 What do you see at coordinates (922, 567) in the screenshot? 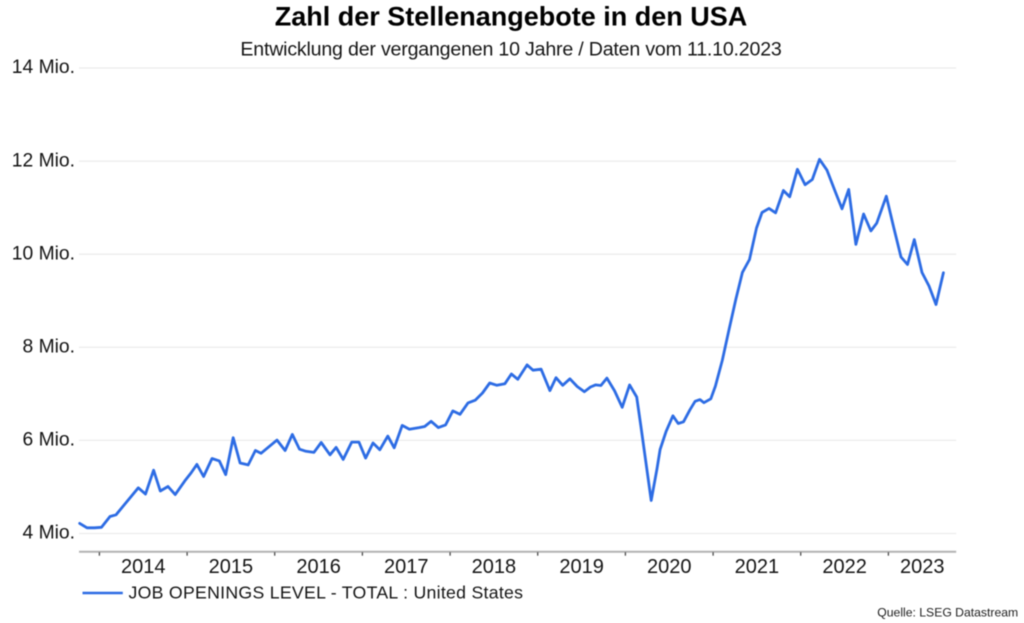
I see `svg-text: 2023` at bounding box center [922, 567].